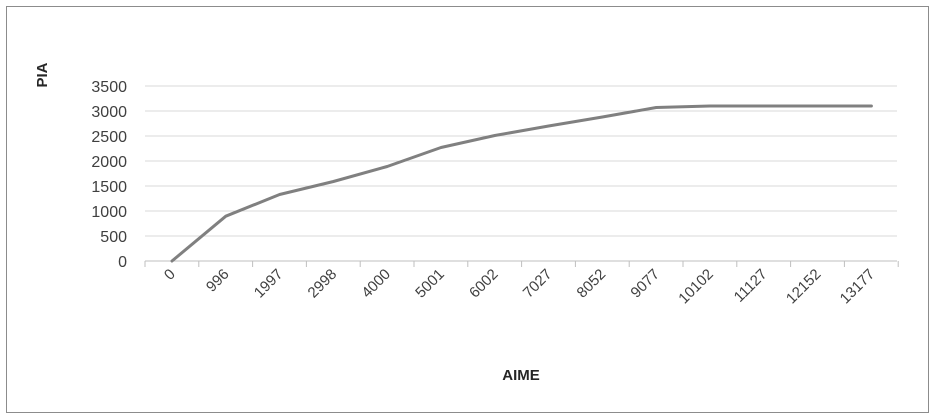 Image resolution: width=933 pixels, height=417 pixels. Describe the element at coordinates (645, 284) in the screenshot. I see `x-tick-label: 9077` at that location.